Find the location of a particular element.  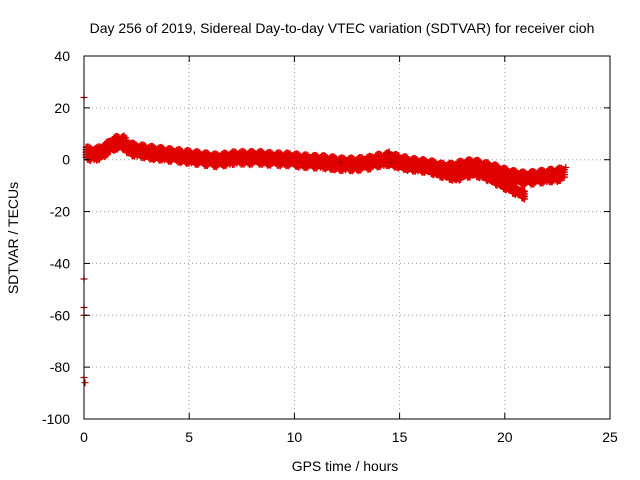

x-tick-label: 0 is located at coordinates (84, 437).